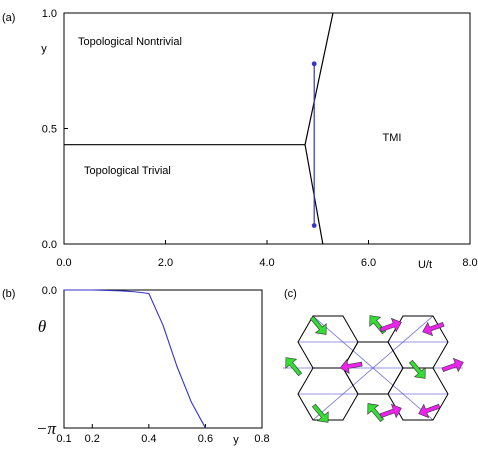  What do you see at coordinates (63, 263) in the screenshot?
I see `phase-x-tick-label: 0.0` at bounding box center [63, 263].